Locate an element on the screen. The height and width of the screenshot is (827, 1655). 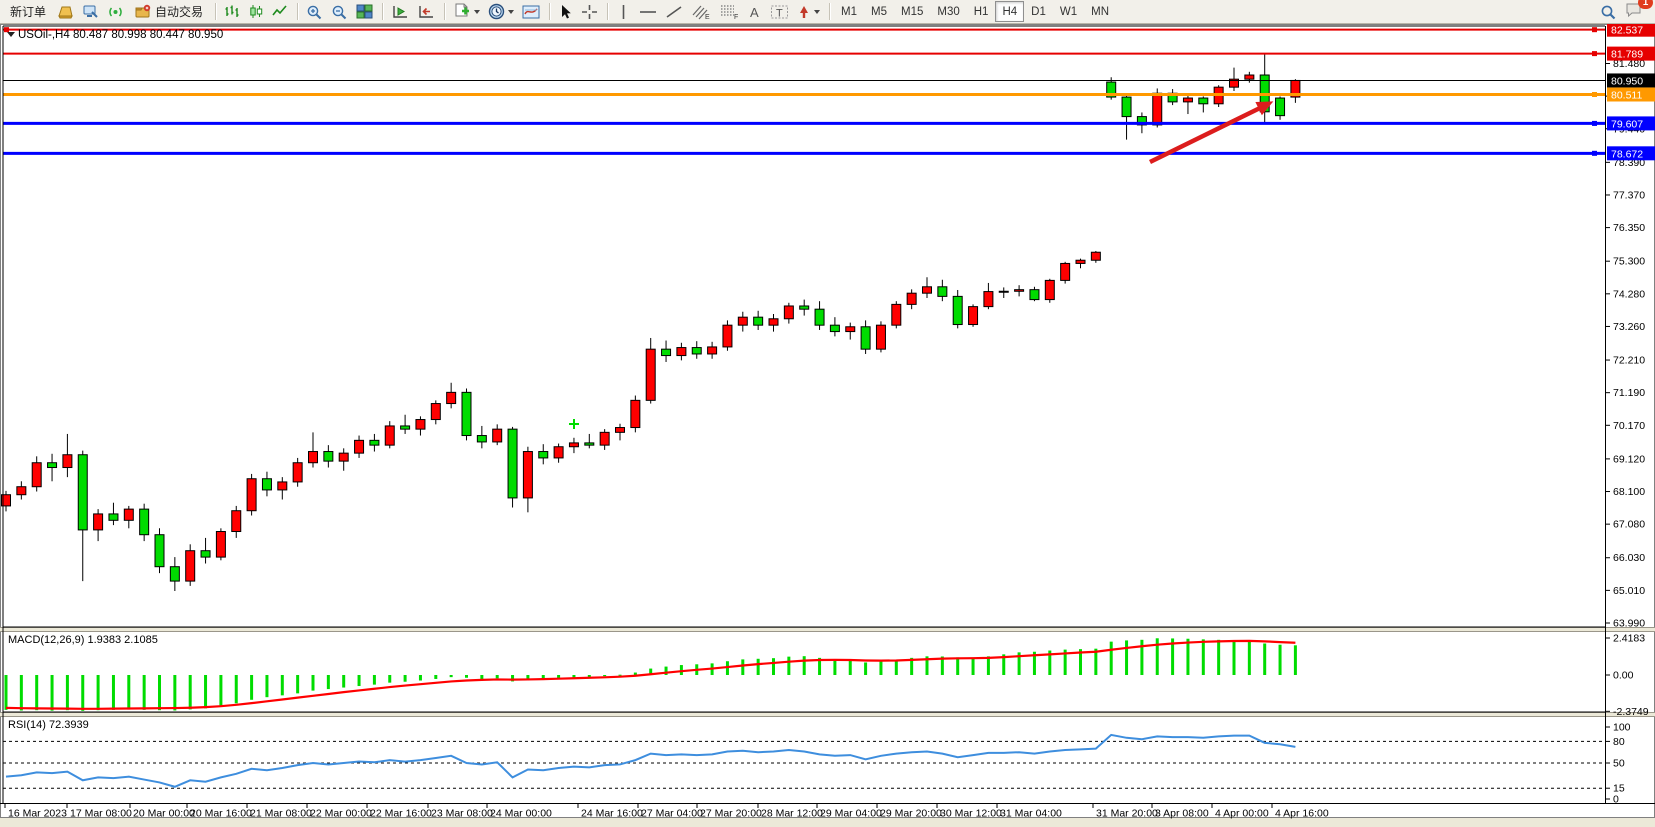
svg-text: 50 is located at coordinates (1619, 764).